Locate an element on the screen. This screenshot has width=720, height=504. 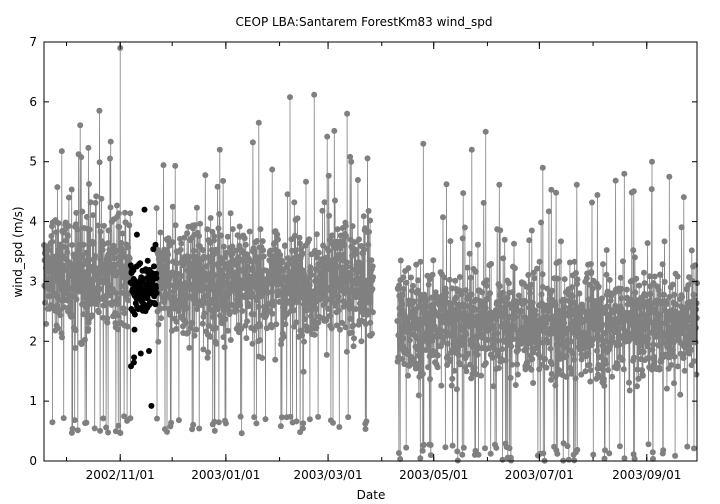
y-tick-label: 1 is located at coordinates (33, 401).